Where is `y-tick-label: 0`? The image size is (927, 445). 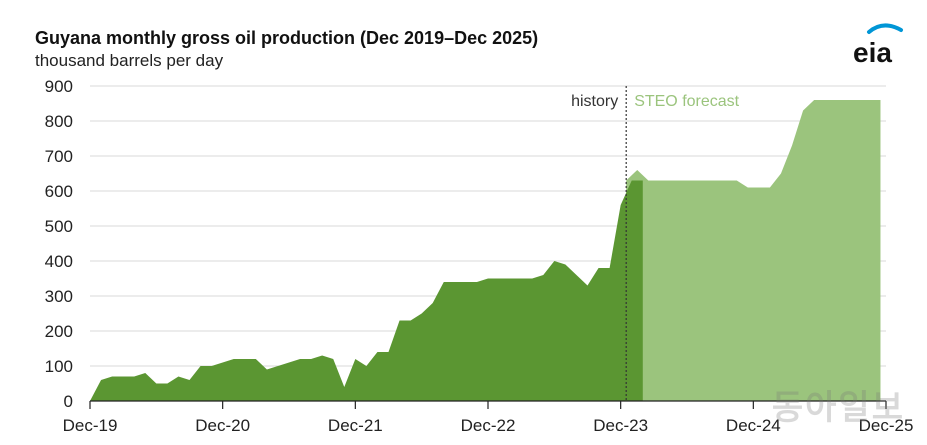
y-tick-label: 0 is located at coordinates (68, 401).